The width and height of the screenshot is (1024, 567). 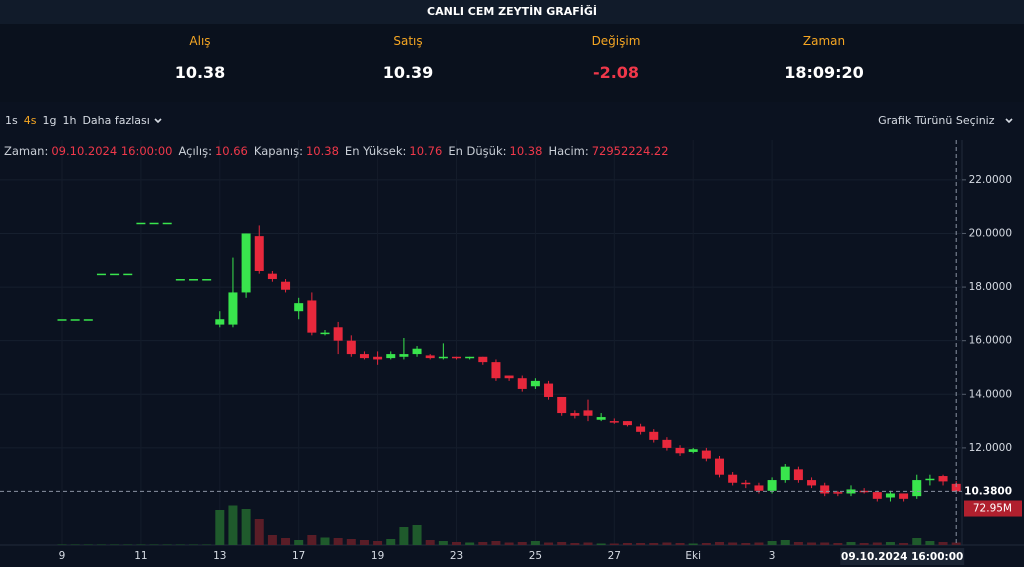 I want to click on more-button: Daha fazlası, so click(x=122, y=120).